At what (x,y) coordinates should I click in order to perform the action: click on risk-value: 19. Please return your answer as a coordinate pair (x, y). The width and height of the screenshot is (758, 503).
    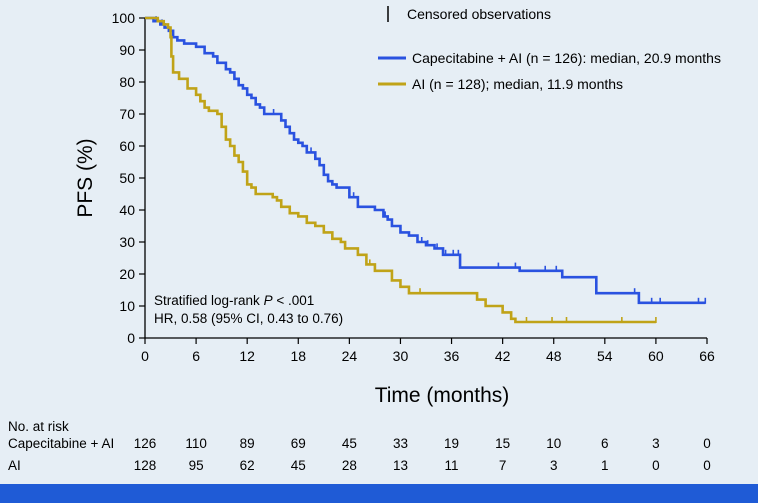
    Looking at the image, I should click on (451, 443).